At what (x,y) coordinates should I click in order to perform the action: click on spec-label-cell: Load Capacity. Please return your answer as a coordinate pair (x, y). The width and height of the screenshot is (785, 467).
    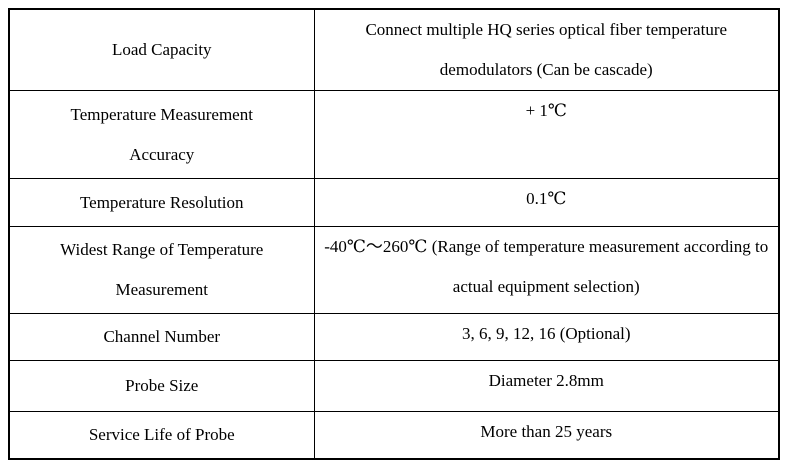
    Looking at the image, I should click on (161, 49).